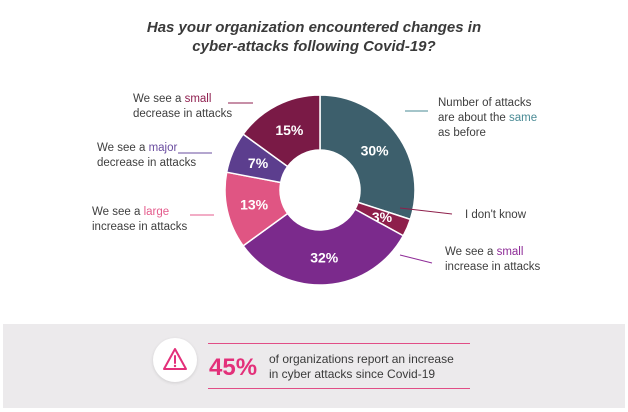 This screenshot has height=412, width=628. What do you see at coordinates (123, 148) in the screenshot?
I see `label-major-decrease-text: We see a` at bounding box center [123, 148].